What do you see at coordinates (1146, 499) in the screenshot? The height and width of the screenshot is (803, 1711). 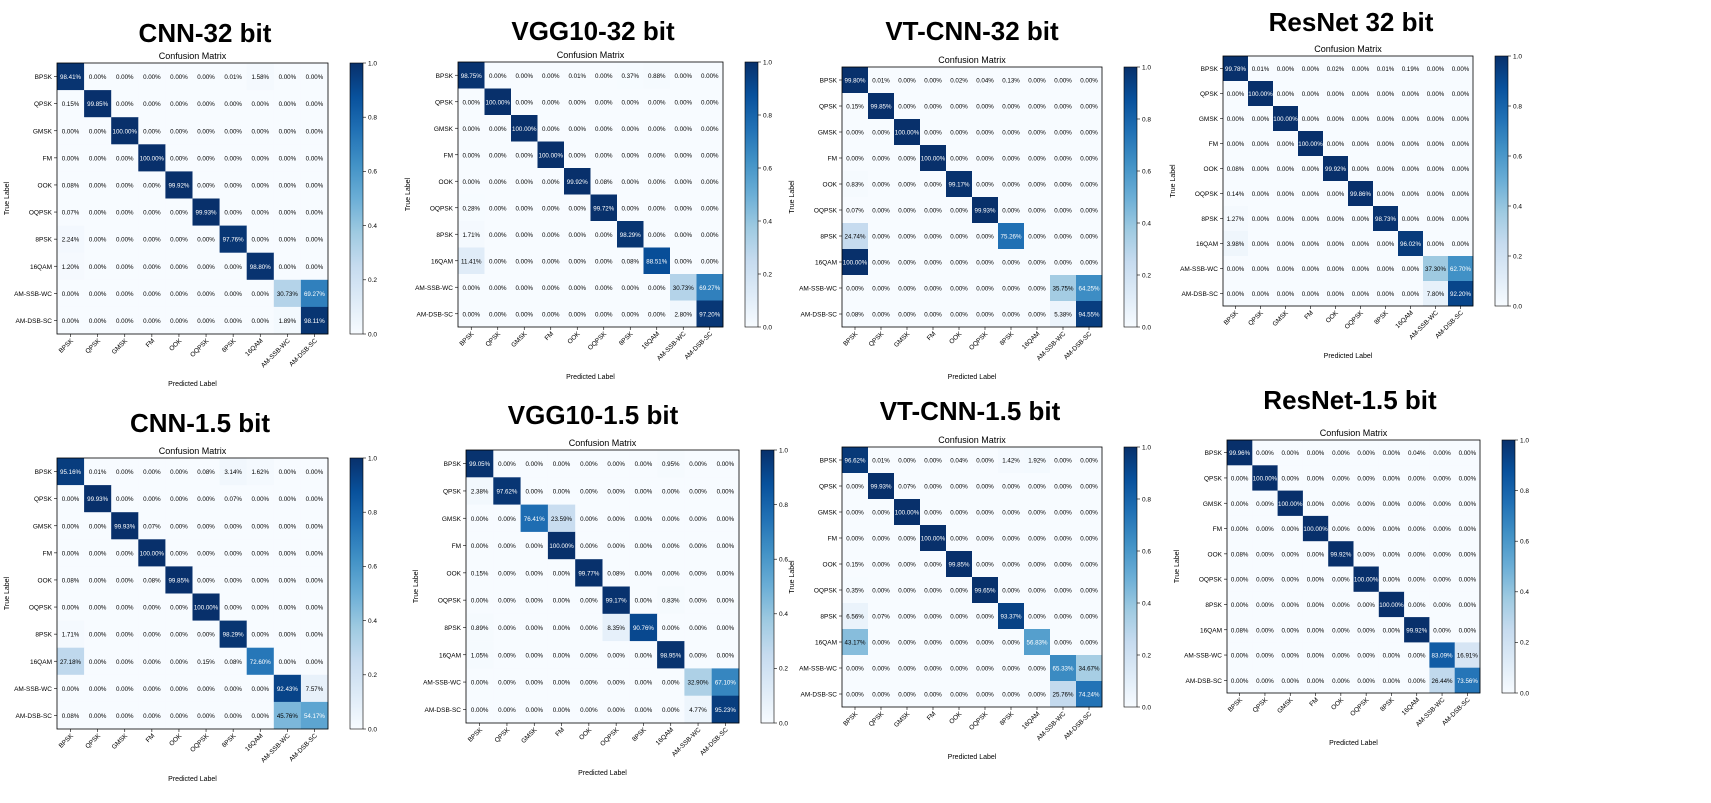 I see `colorbar-tick-label: 0.8` at bounding box center [1146, 499].